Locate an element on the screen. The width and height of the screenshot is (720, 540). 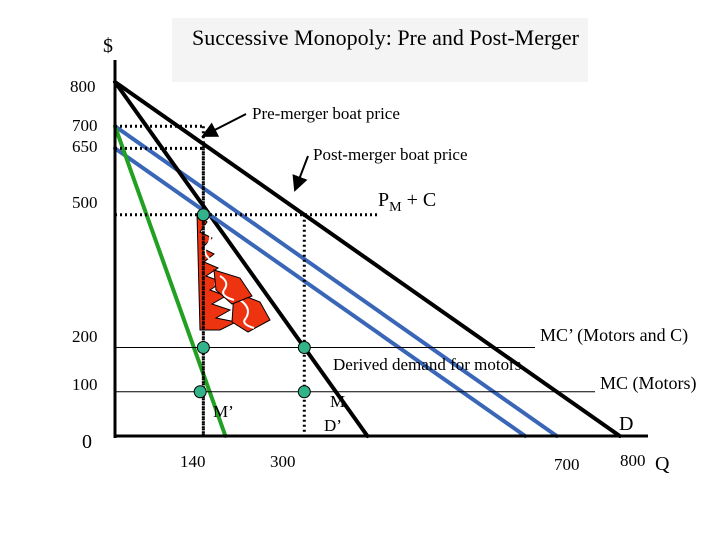
mc-prime-label: MC’ (Motors and C) is located at coordinates (614, 335).